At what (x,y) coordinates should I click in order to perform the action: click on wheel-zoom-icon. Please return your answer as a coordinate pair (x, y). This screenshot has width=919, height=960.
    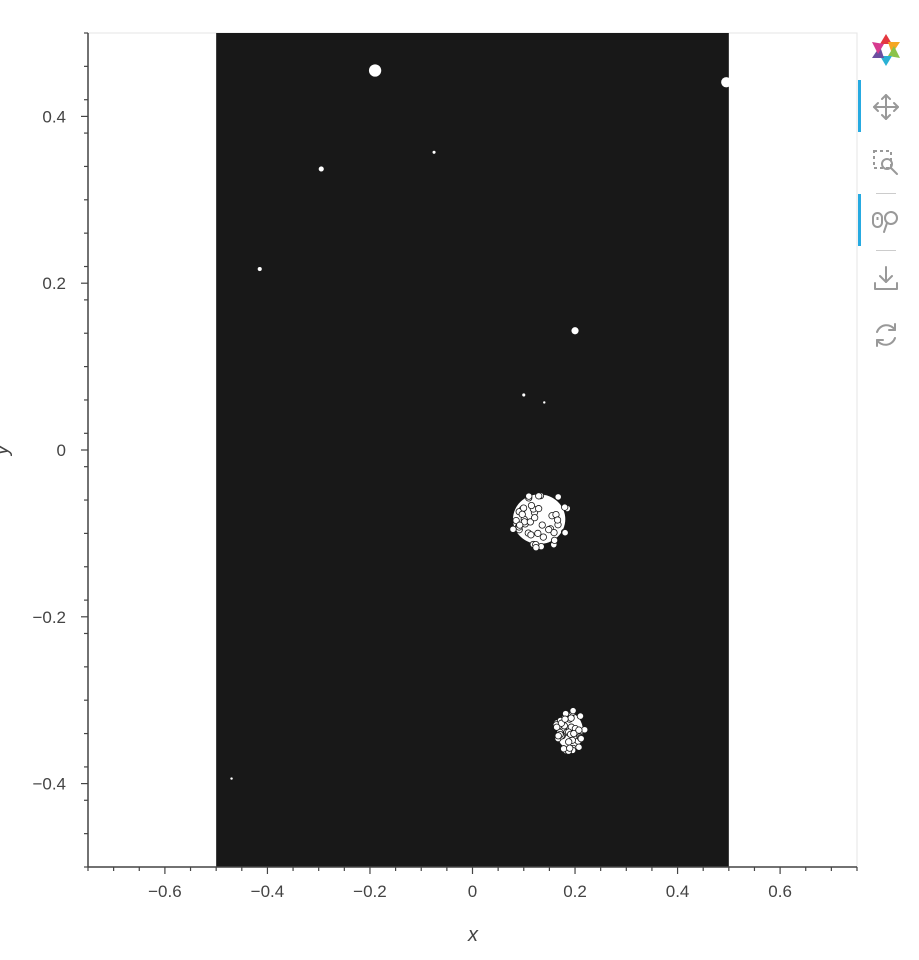
    Looking at the image, I should click on (885, 222).